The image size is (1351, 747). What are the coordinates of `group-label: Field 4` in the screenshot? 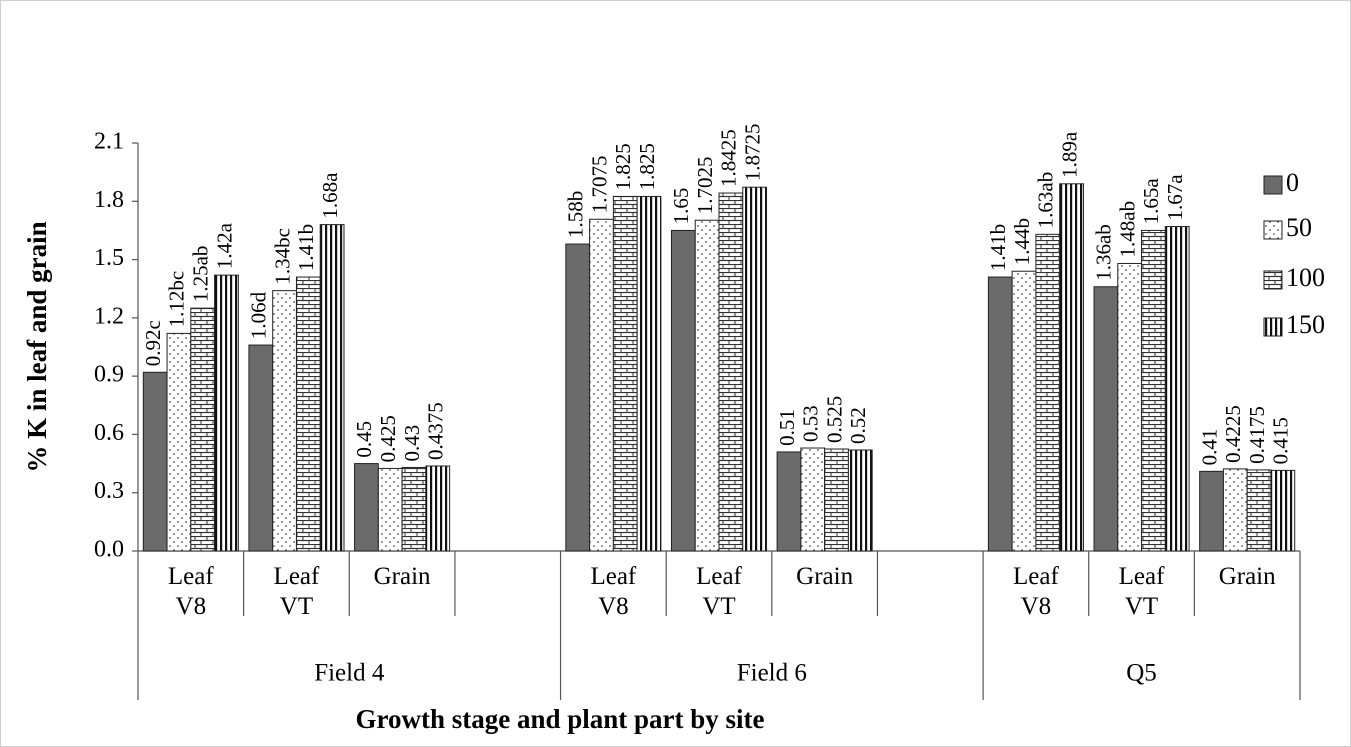 It's located at (349, 673).